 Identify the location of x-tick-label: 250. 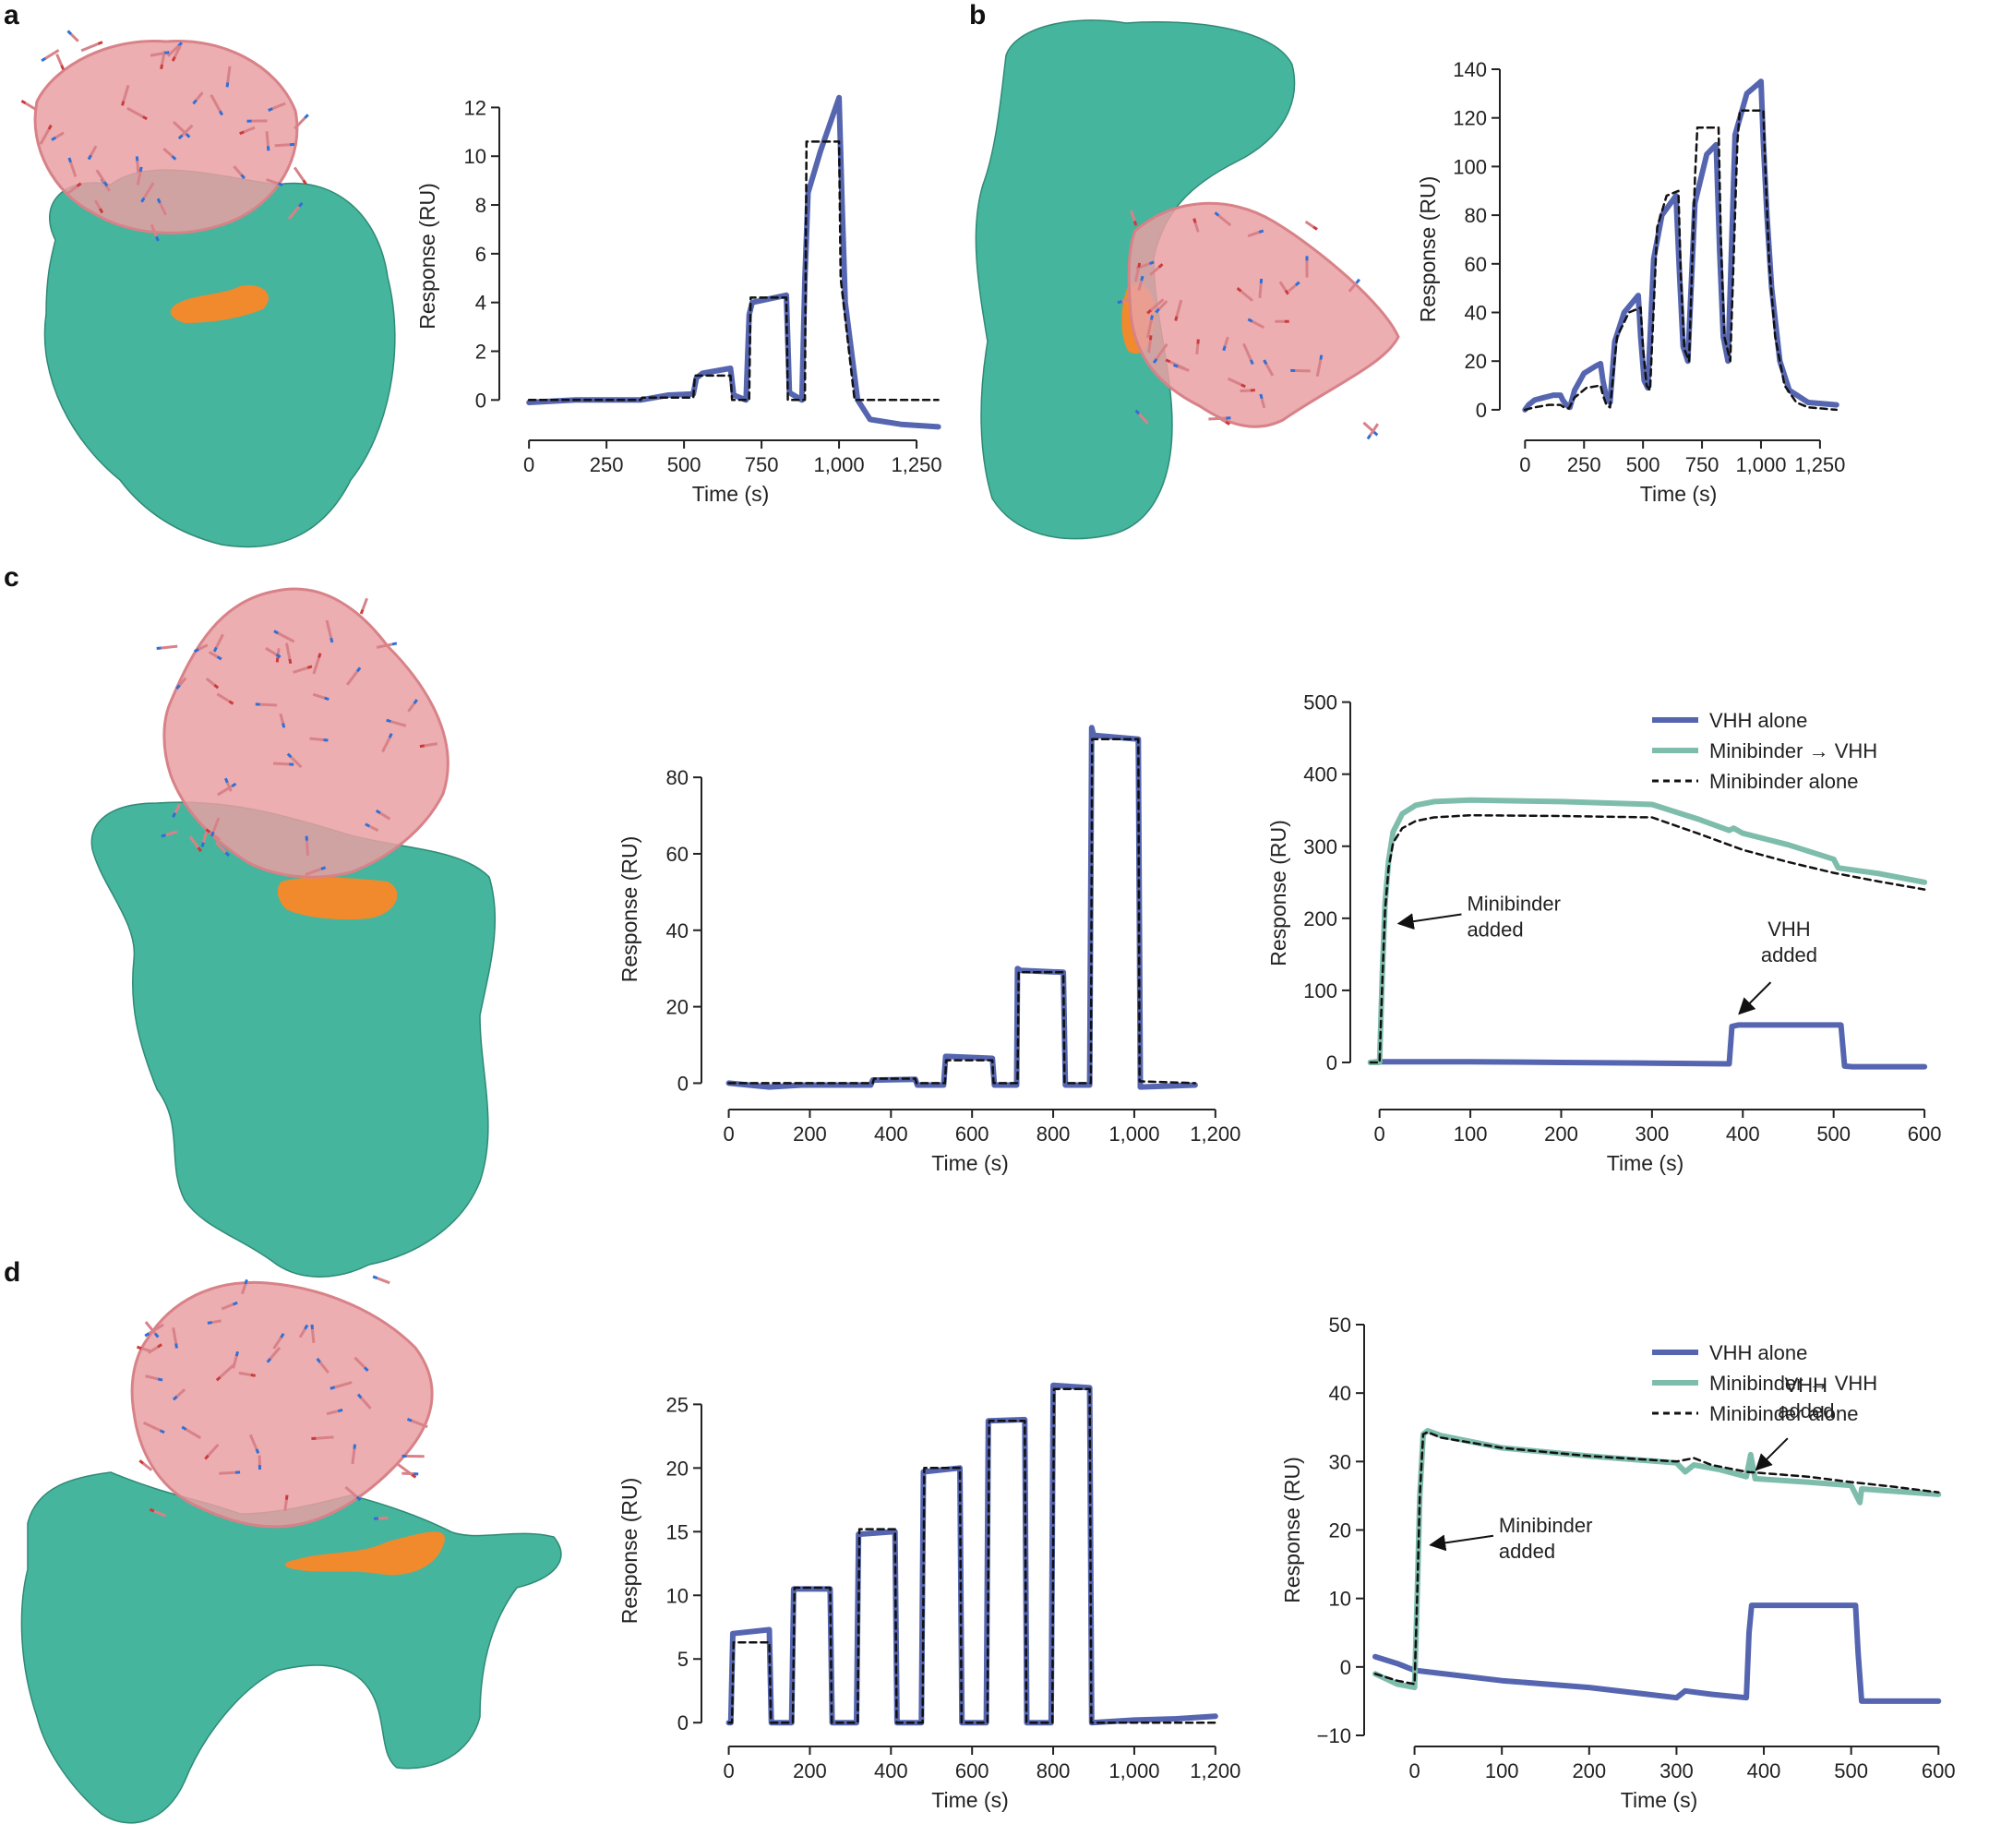
(1584, 464).